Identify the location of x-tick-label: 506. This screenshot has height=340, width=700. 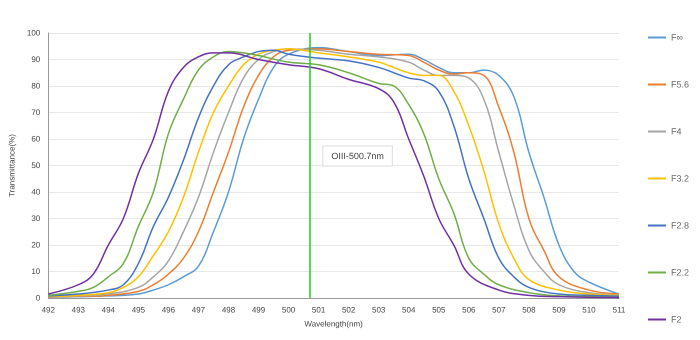
(469, 310).